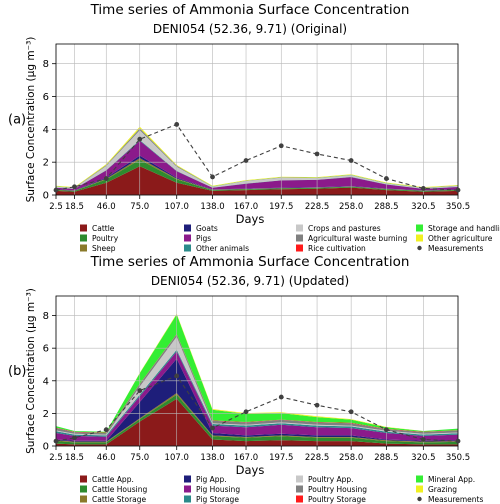  What do you see at coordinates (211, 479) in the screenshot?
I see `legend-label: Pig App.` at bounding box center [211, 479].